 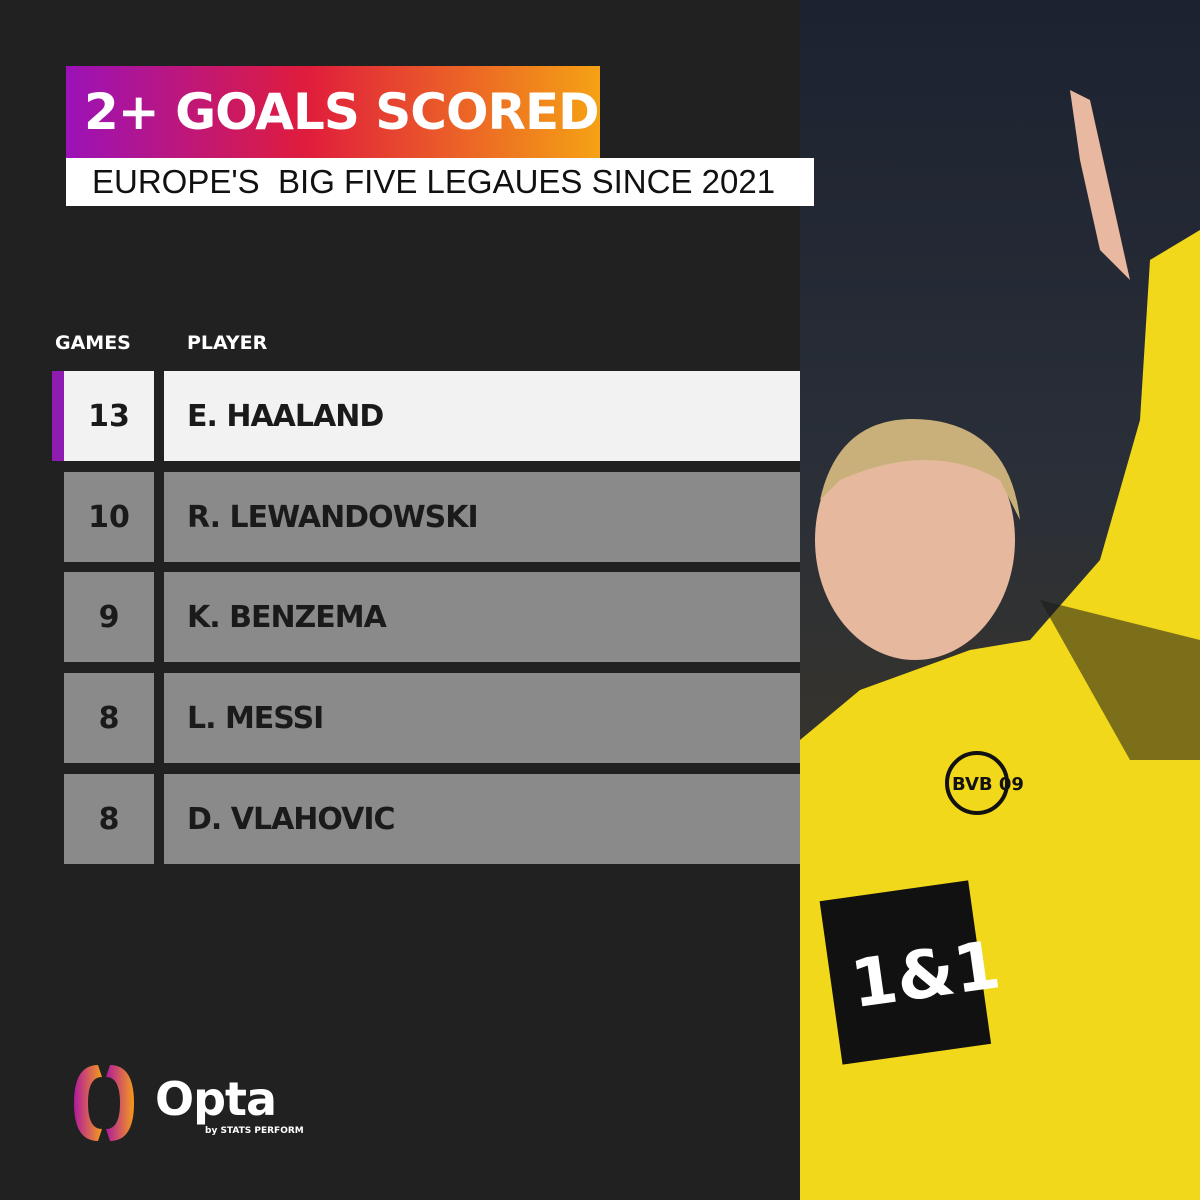 I want to click on player-cell: L. MESSI, so click(x=482, y=718).